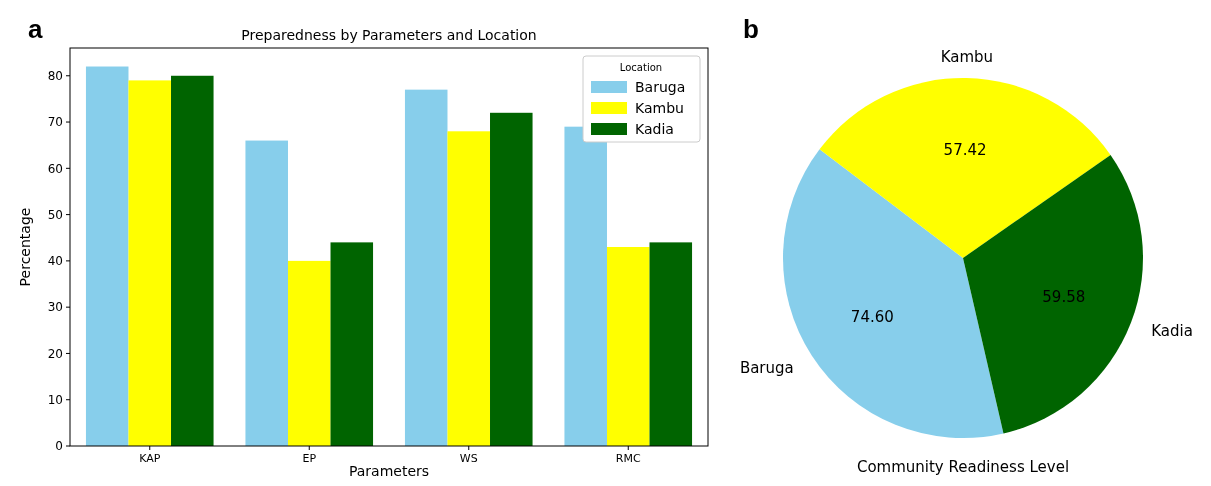  I want to click on x-tick-label: WS, so click(468, 458).